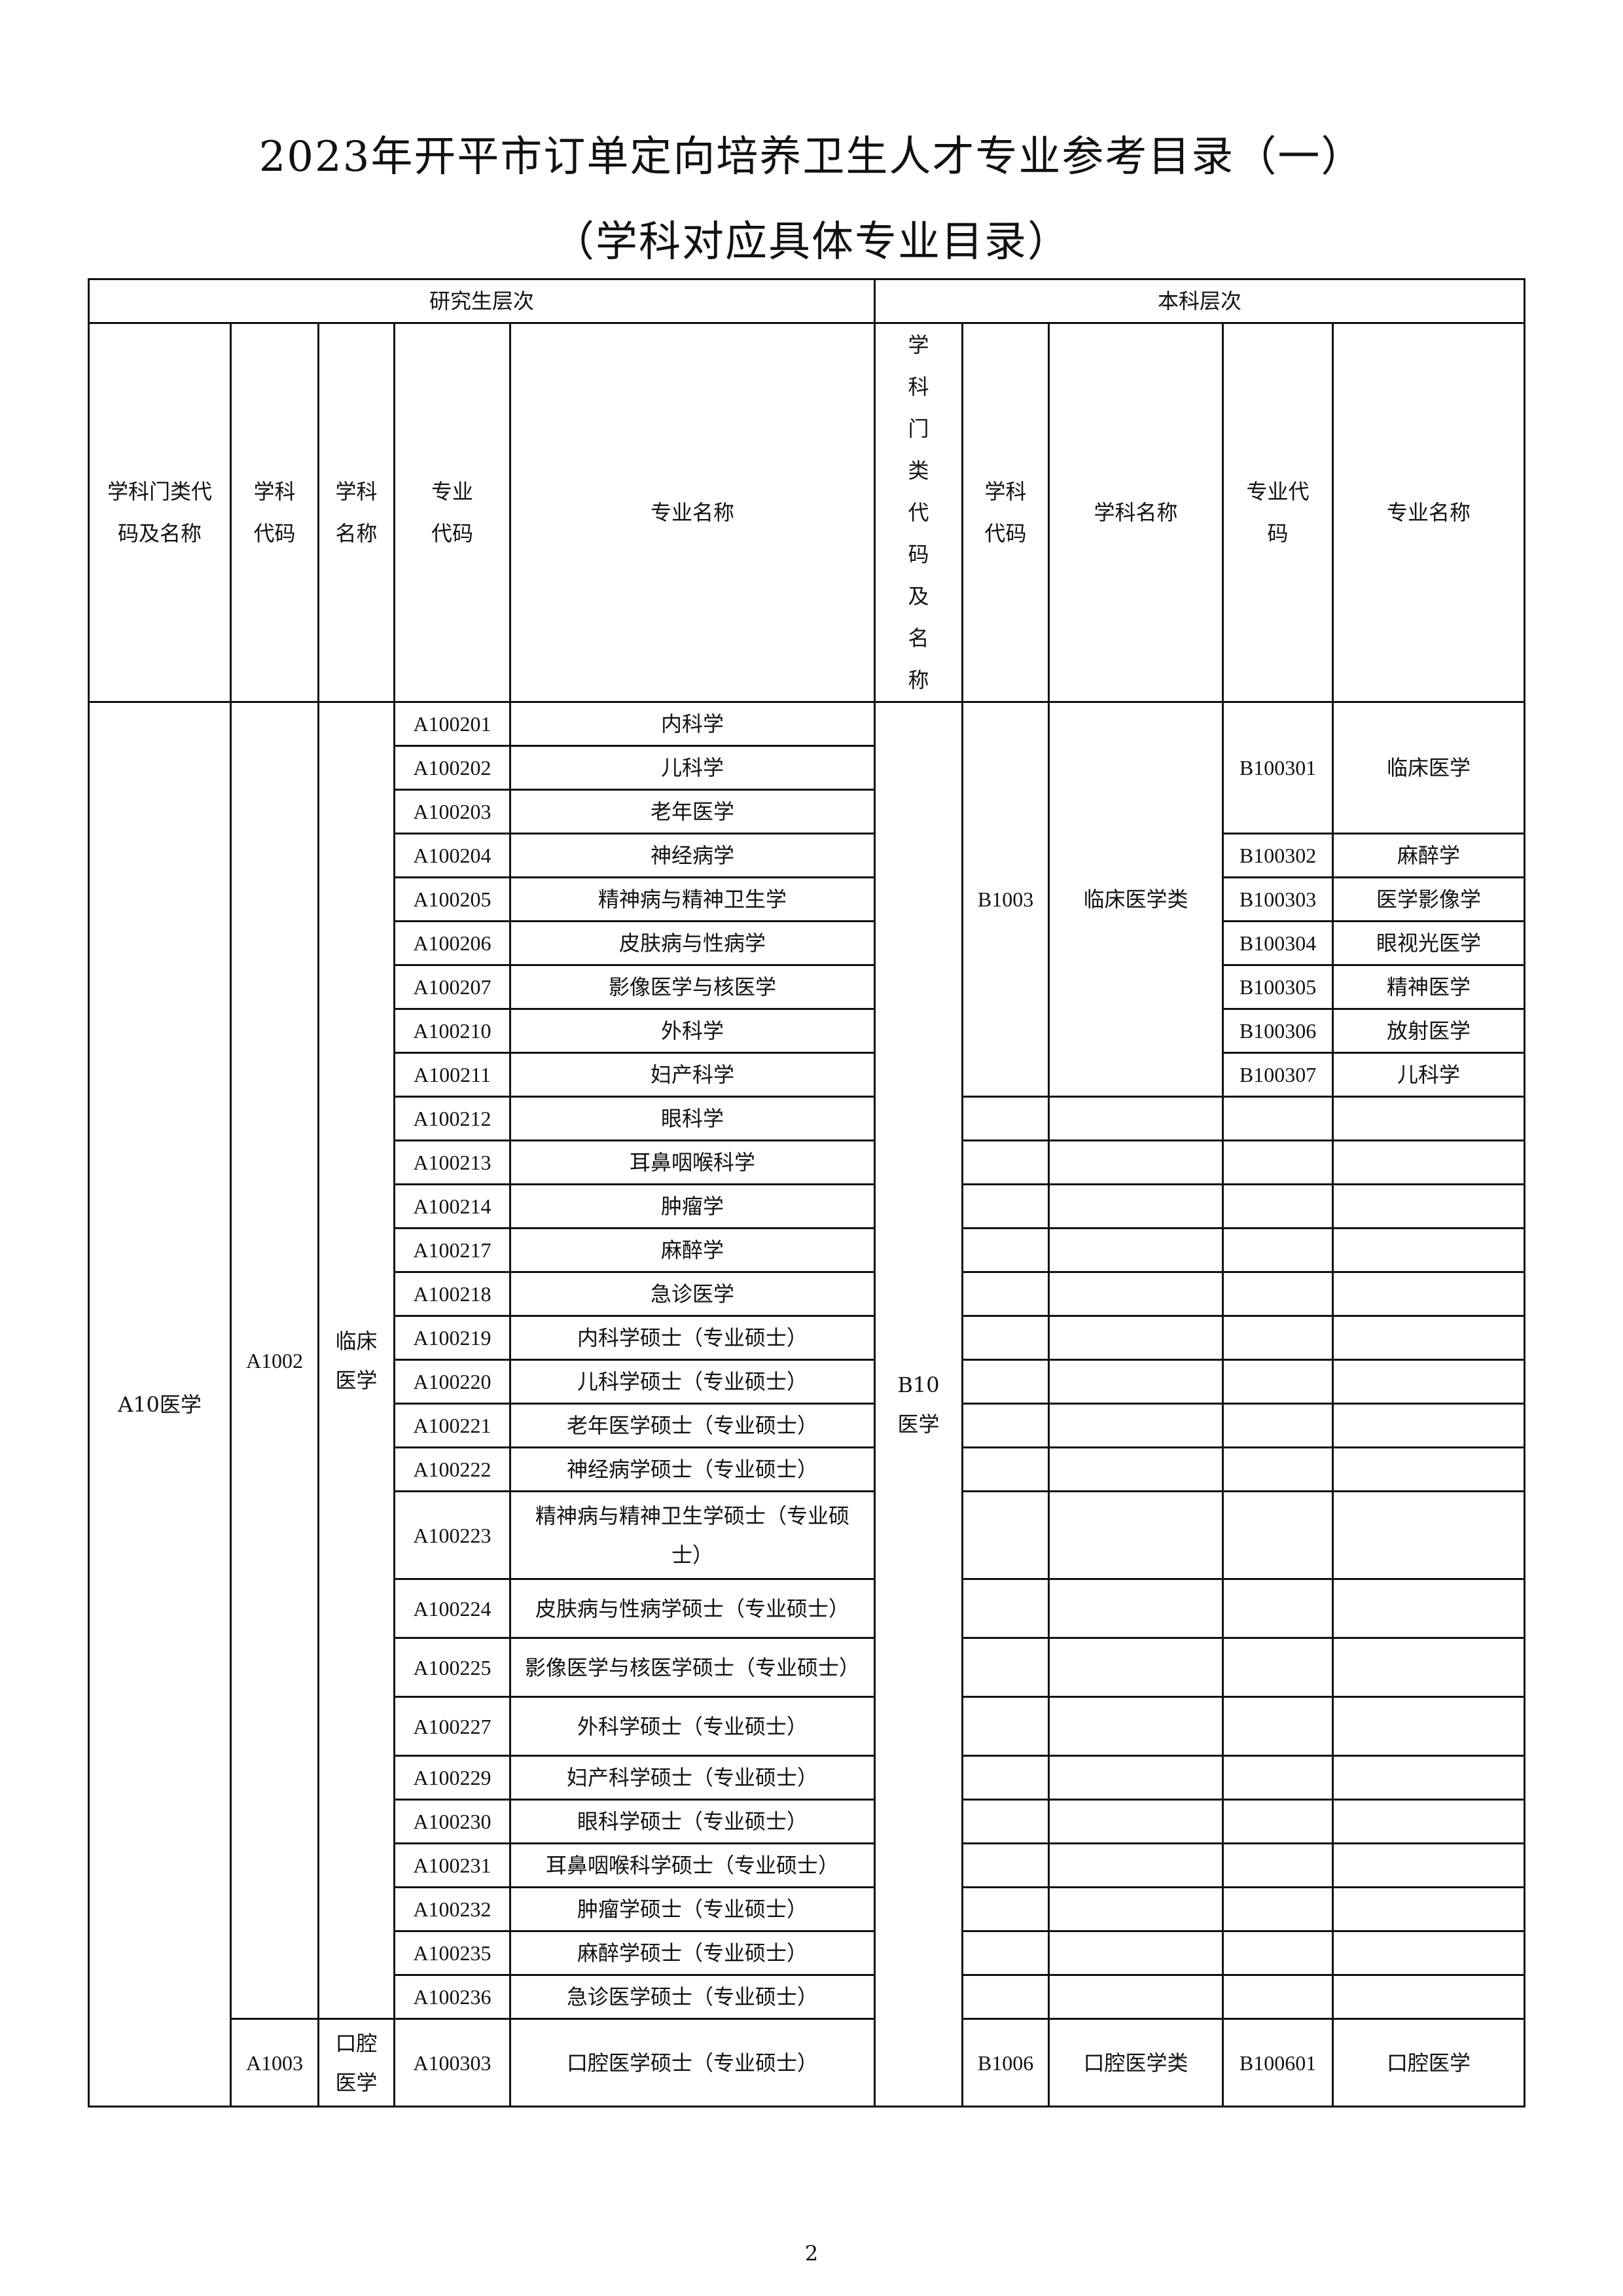 This screenshot has width=1623, height=2296. I want to click on grad-major-code: A100231, so click(452, 1865).